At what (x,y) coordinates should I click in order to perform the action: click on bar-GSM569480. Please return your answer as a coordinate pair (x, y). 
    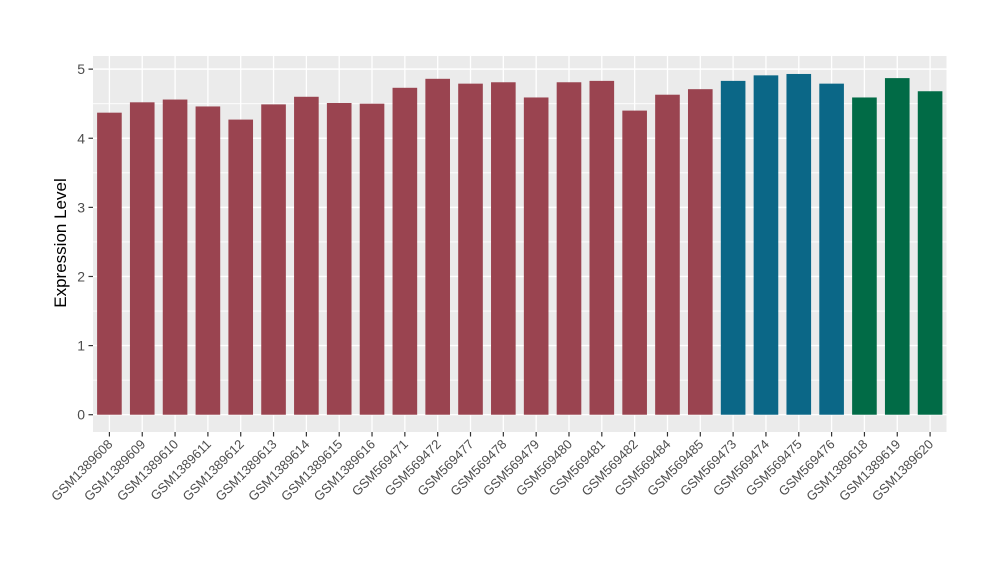
    Looking at the image, I should click on (569, 248).